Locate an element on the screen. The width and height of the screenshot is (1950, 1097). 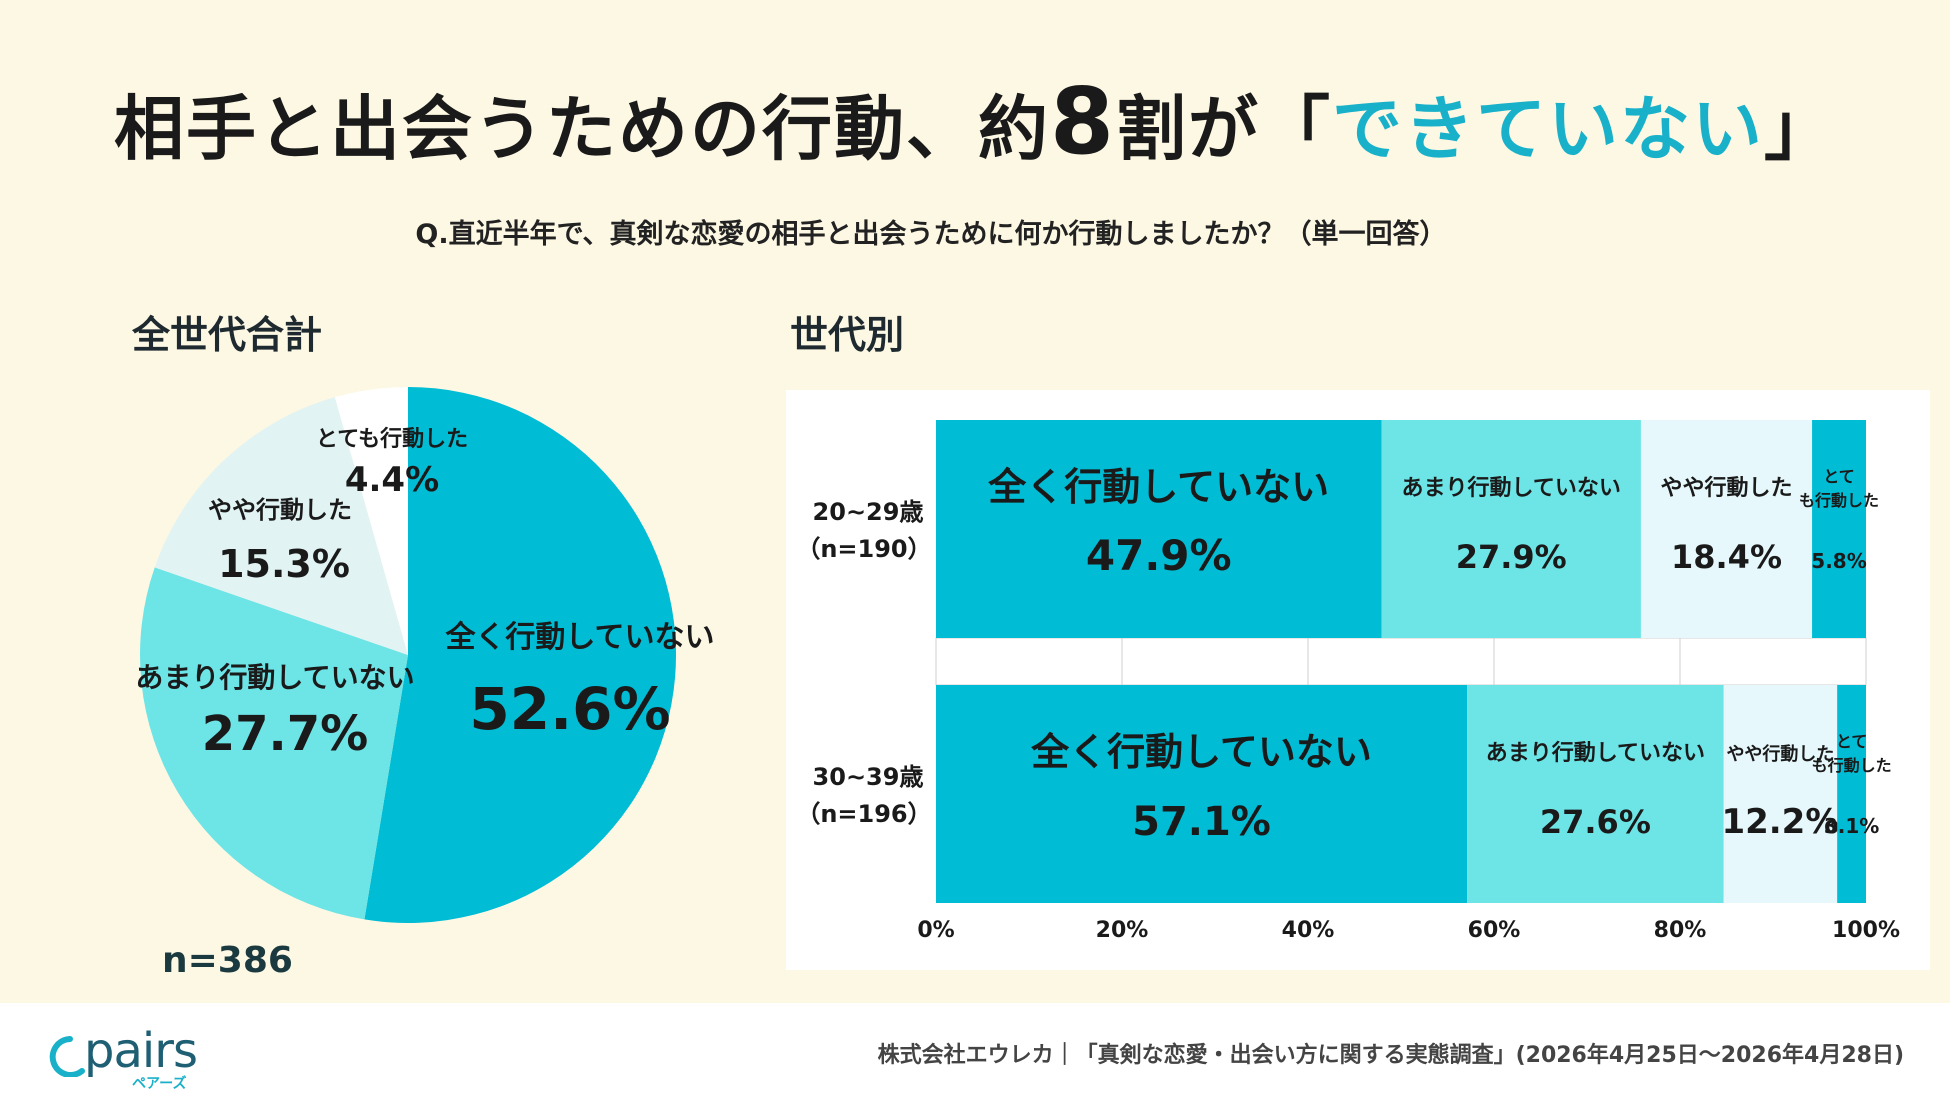
bar-2-value-3: 12.2% is located at coordinates (1780, 822).